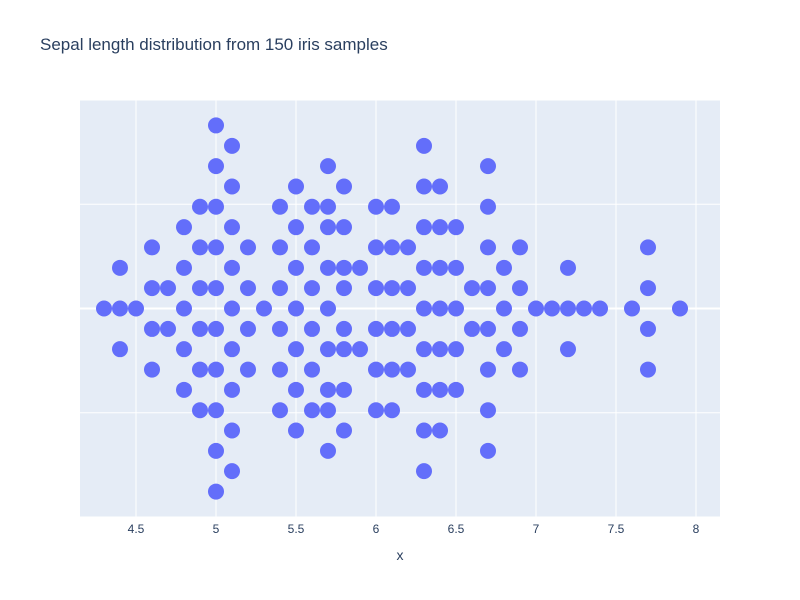 This screenshot has width=800, height=600. I want to click on x-tick-label: 6, so click(376, 529).